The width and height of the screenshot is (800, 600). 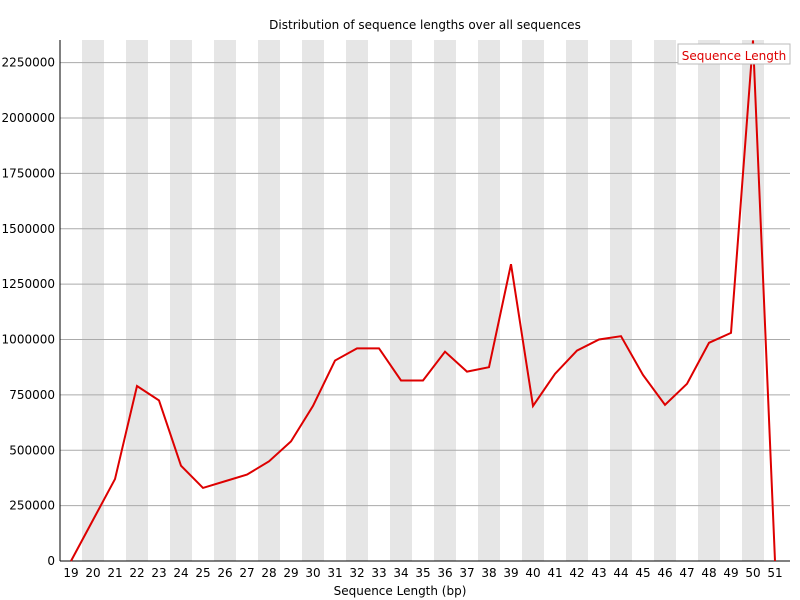 What do you see at coordinates (400, 573) in the screenshot?
I see `x-tick-label-34: 34` at bounding box center [400, 573].